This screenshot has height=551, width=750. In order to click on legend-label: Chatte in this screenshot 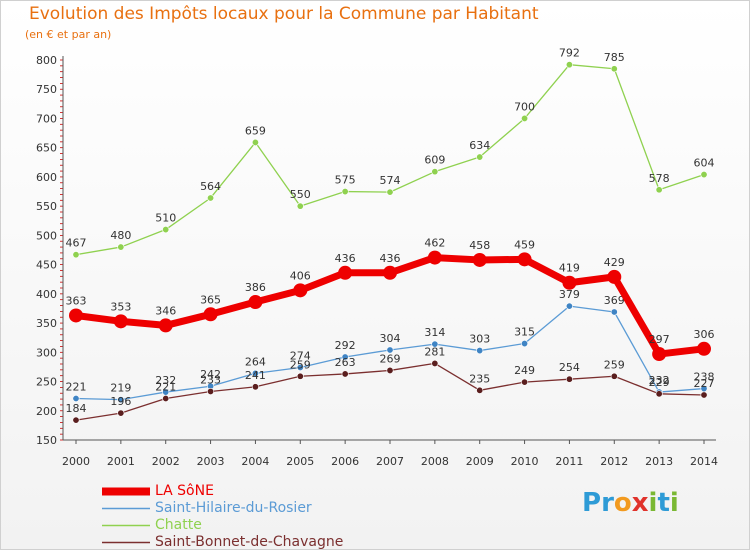, I will do `click(178, 525)`.